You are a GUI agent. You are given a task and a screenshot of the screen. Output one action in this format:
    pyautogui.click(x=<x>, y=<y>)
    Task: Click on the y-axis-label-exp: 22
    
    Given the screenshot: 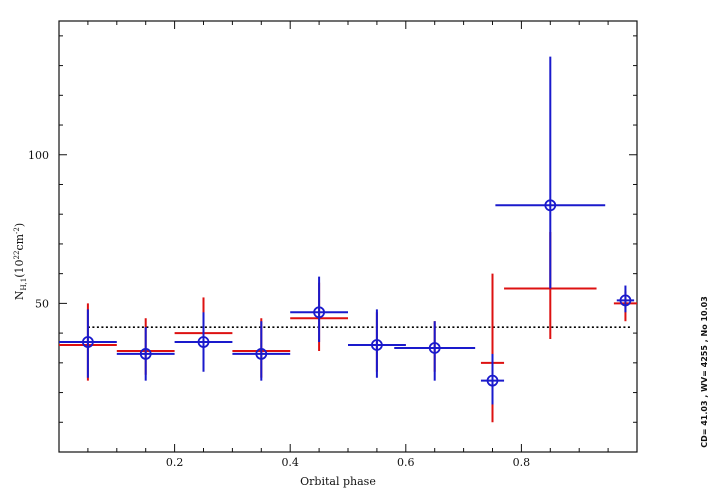 What is the action you would take?
    pyautogui.click(x=17, y=255)
    